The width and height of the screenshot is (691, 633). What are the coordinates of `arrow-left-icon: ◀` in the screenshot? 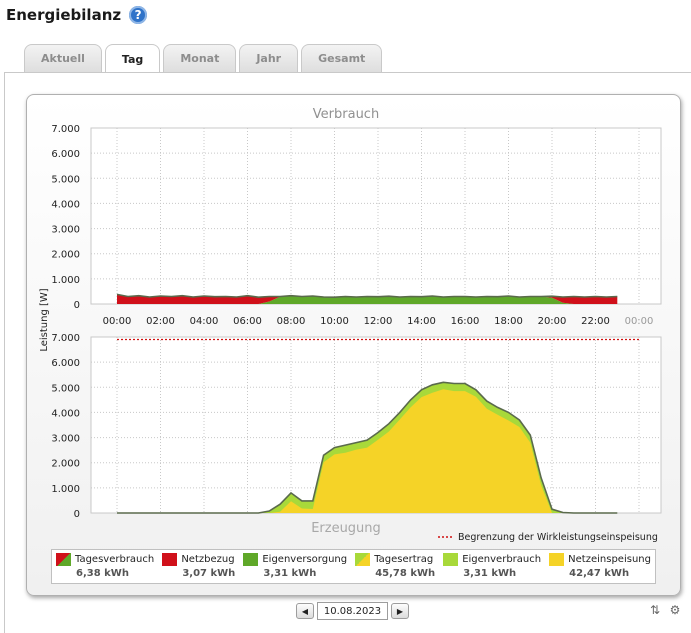 It's located at (305, 611).